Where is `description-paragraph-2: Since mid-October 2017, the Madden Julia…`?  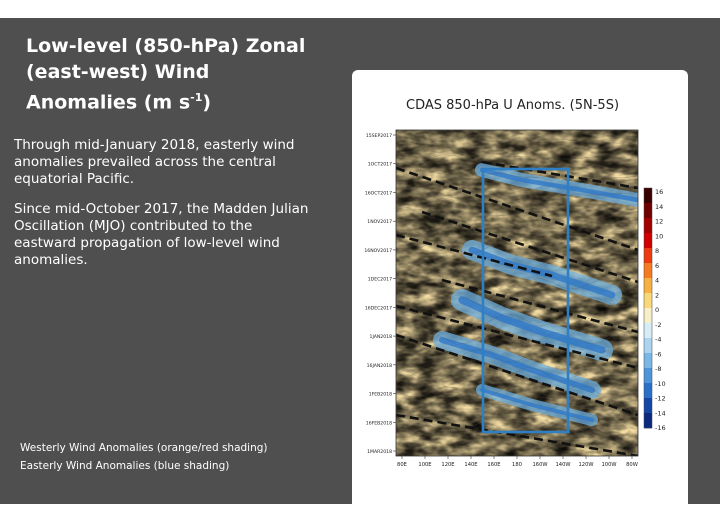
description-paragraph-2: Since mid-October 2017, the Madden Julia… is located at coordinates (161, 234).